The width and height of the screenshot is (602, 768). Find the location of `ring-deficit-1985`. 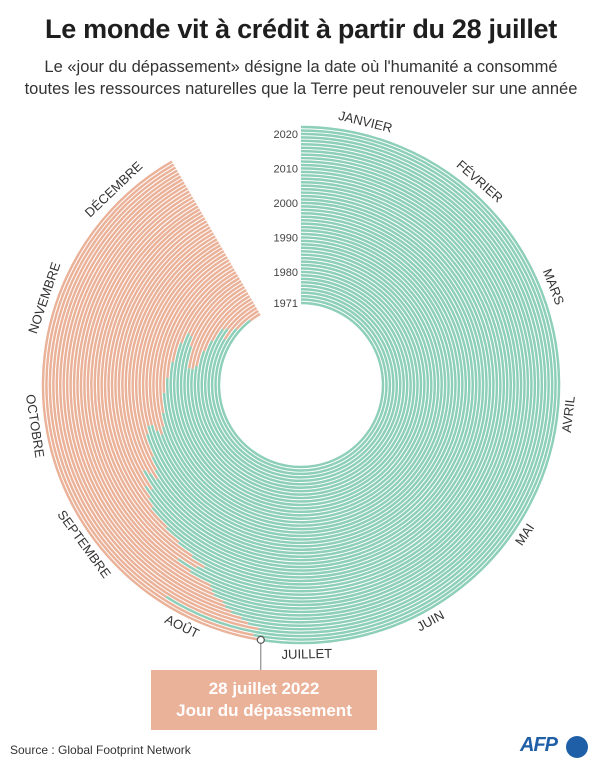

ring-deficit-1985 is located at coordinates (204, 316).